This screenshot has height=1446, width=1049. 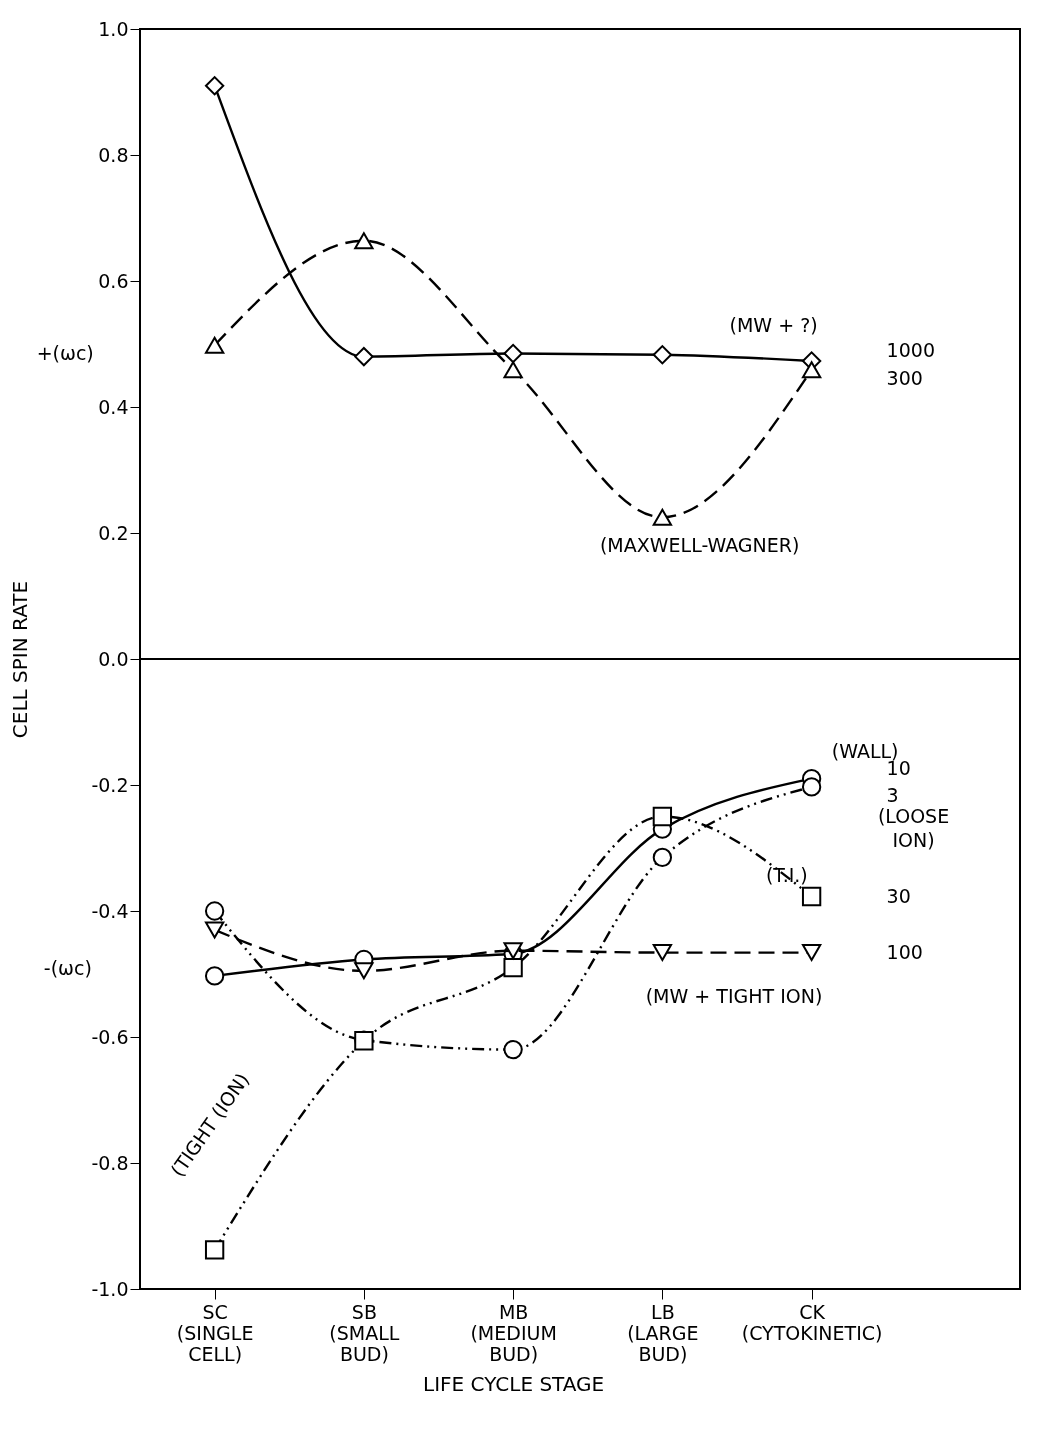 I want to click on y-tick-label: -0.4, so click(x=110, y=910).